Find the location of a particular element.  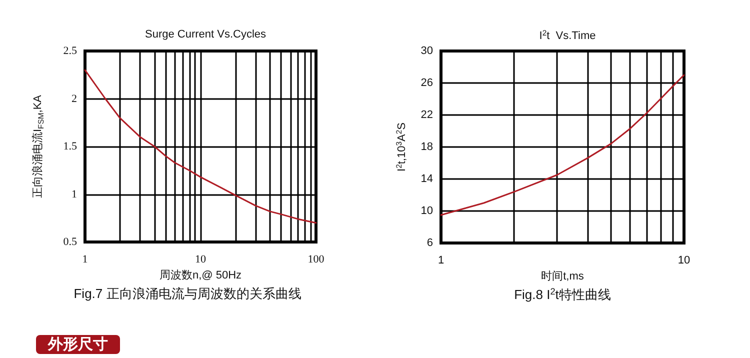

y-tick-label: 14 is located at coordinates (426, 179).